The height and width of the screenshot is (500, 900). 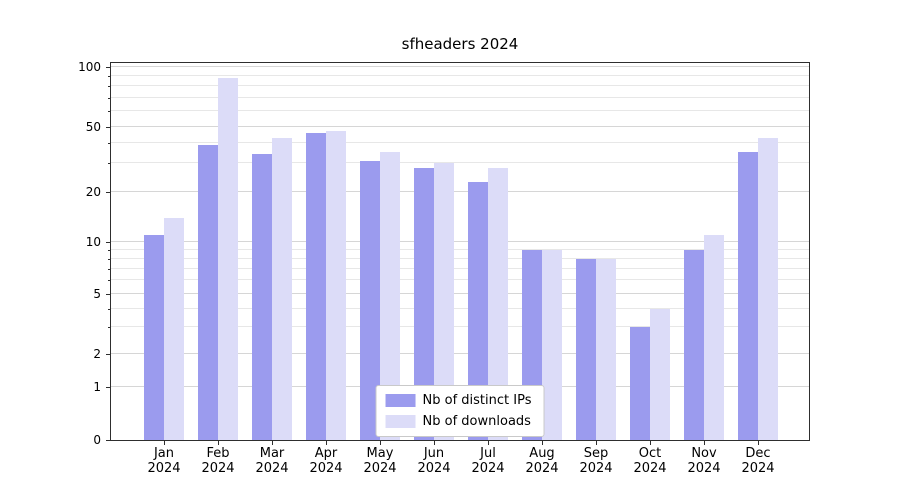 What do you see at coordinates (444, 301) in the screenshot?
I see `bar-nb-of-downloads-jun` at bounding box center [444, 301].